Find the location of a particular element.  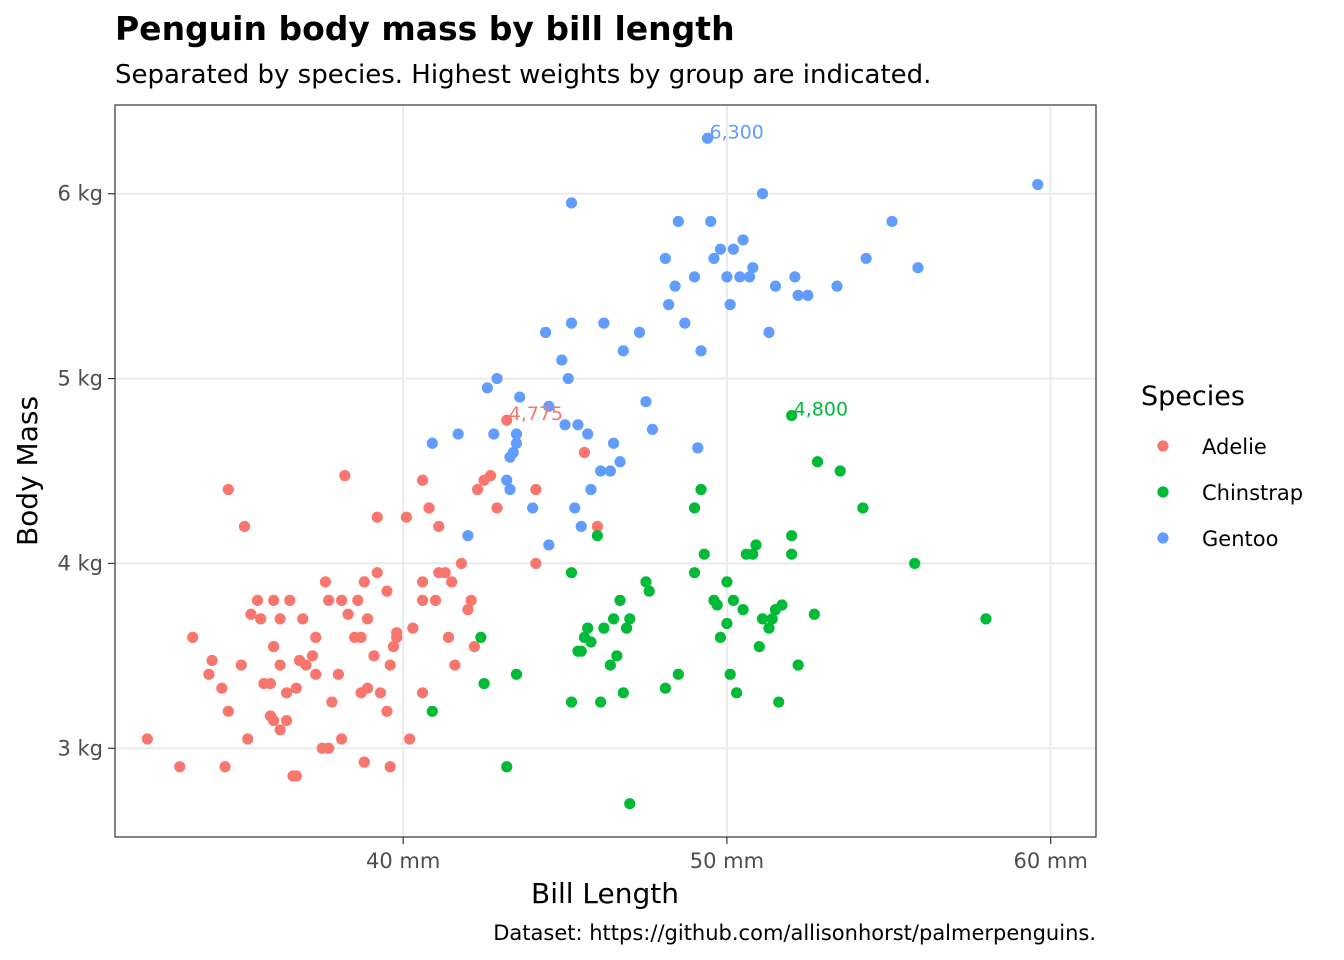

legend-key is located at coordinates (1163, 492).